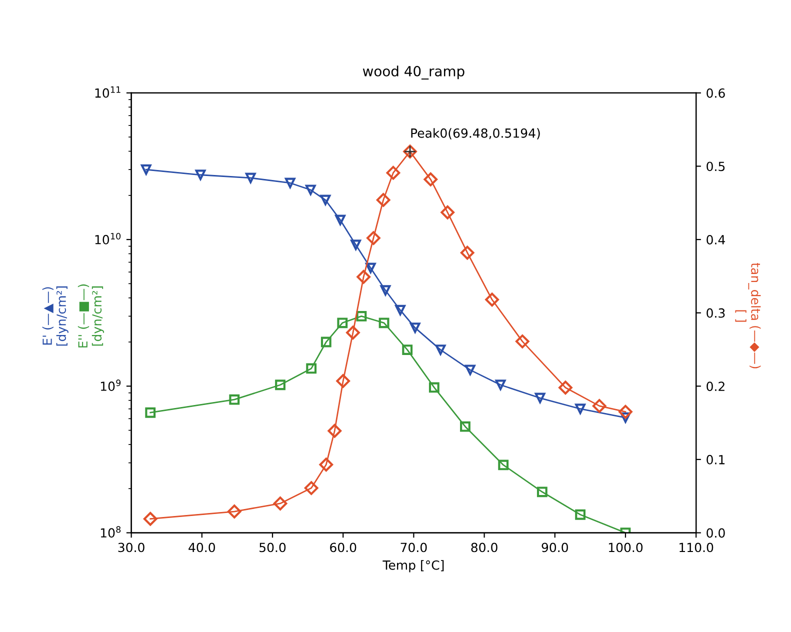 Image resolution: width=791 pixels, height=632 pixels. Describe the element at coordinates (715, 93) in the screenshot. I see `y2-tick-label: 0.6` at that location.